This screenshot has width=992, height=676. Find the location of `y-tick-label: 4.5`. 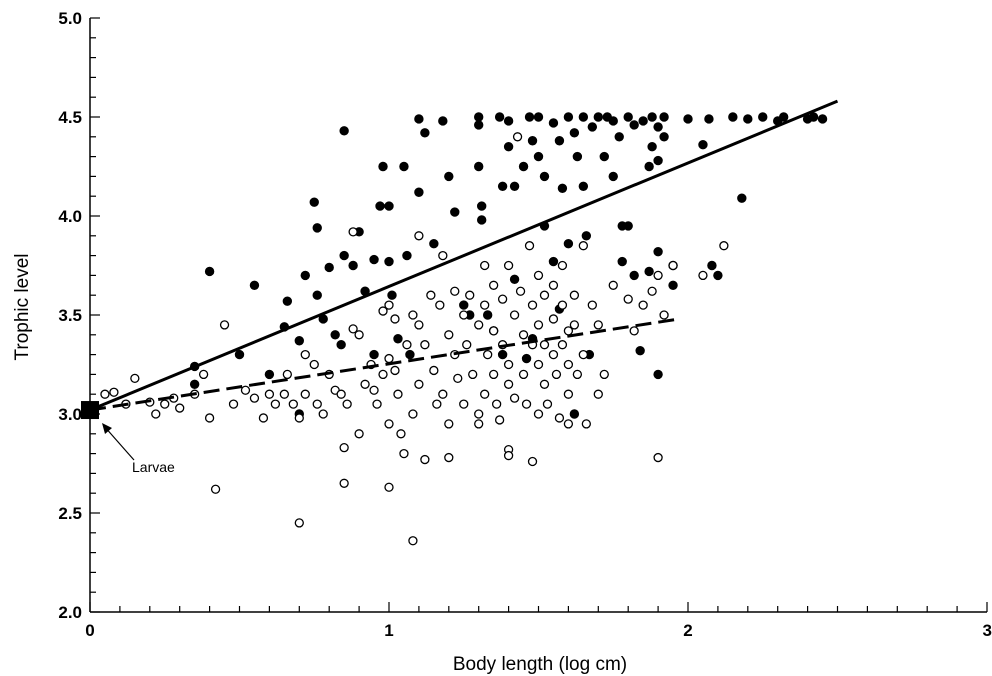

y-tick-label: 4.5 is located at coordinates (70, 117).